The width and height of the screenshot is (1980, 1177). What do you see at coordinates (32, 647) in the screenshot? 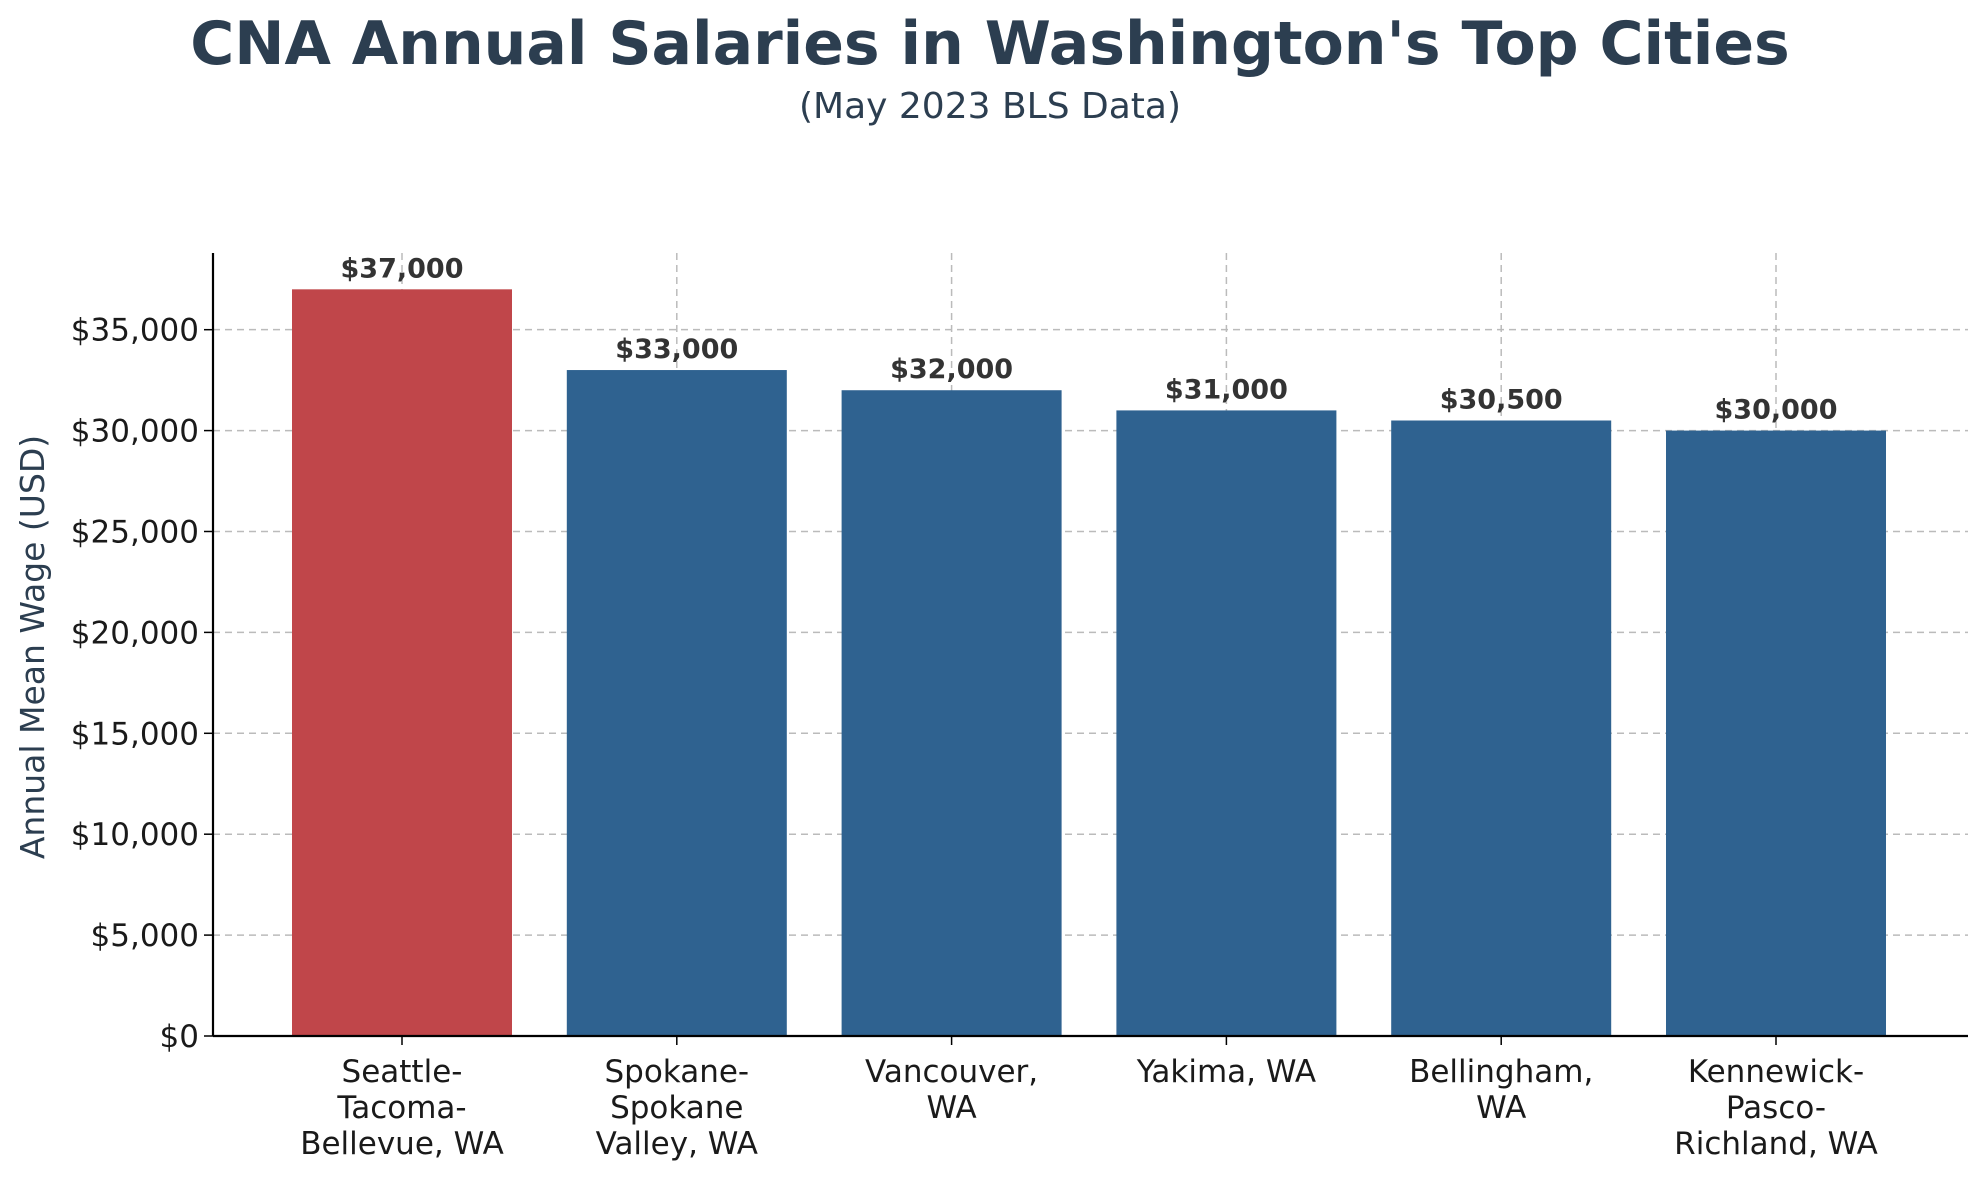
I see `y-axis-title: Annual Mean Wage (USD)` at bounding box center [32, 647].